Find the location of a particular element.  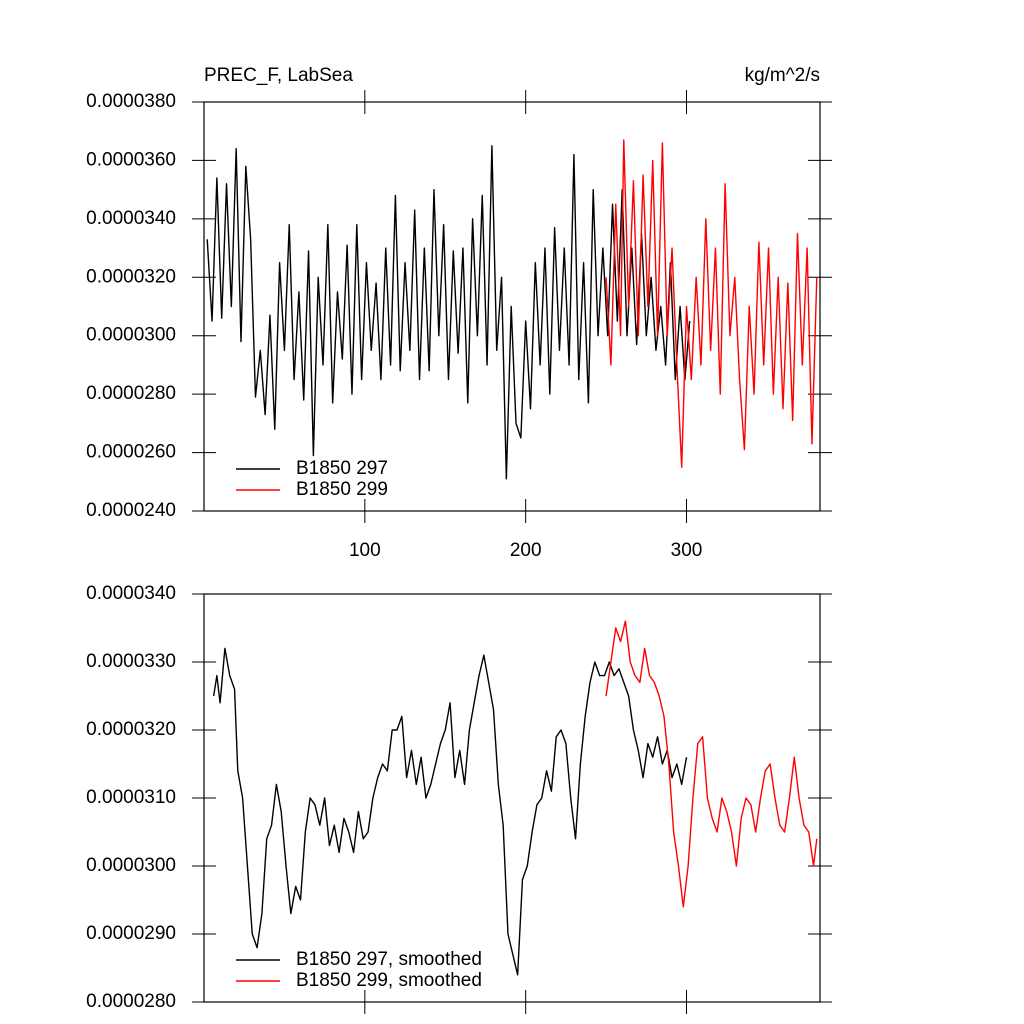

y-tick-label: 0.0000360 is located at coordinates (131, 159).